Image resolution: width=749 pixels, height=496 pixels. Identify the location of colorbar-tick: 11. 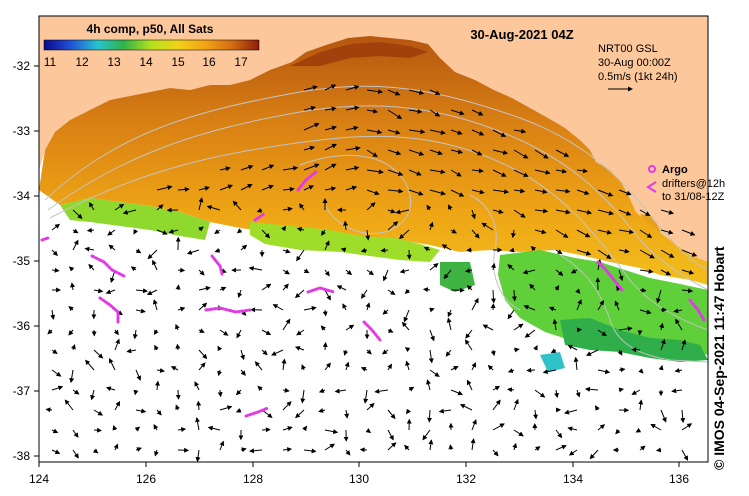
(50, 62).